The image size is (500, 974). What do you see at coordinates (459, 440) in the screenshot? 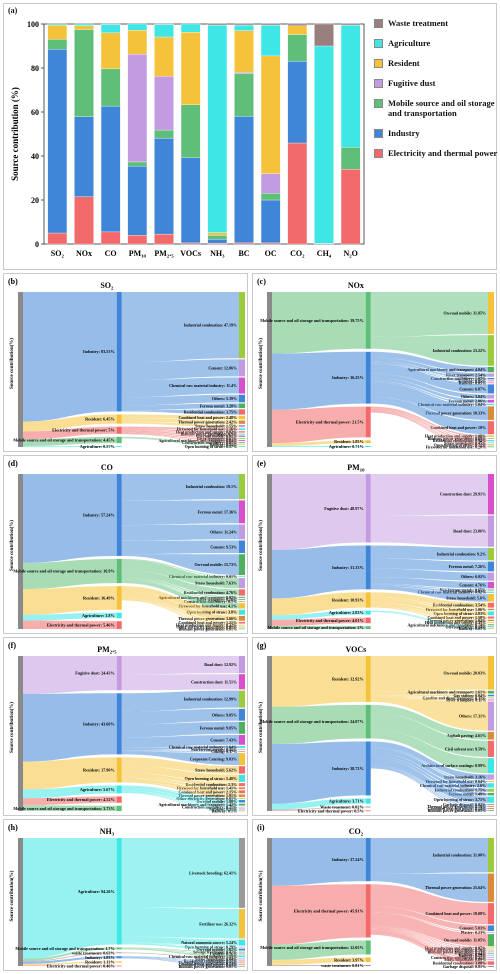
I see `sankey-target-label: Residential combustion: 0.94%` at bounding box center [459, 440].